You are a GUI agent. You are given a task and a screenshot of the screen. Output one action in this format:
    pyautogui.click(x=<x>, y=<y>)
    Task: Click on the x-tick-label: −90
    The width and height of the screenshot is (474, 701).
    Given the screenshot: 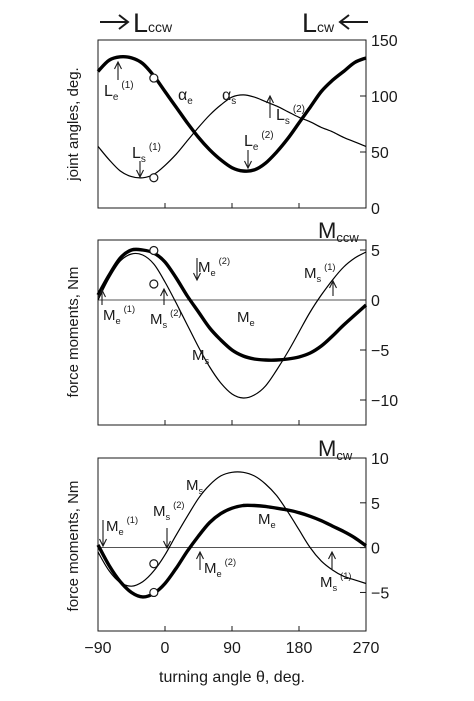 What is the action you would take?
    pyautogui.click(x=97, y=648)
    